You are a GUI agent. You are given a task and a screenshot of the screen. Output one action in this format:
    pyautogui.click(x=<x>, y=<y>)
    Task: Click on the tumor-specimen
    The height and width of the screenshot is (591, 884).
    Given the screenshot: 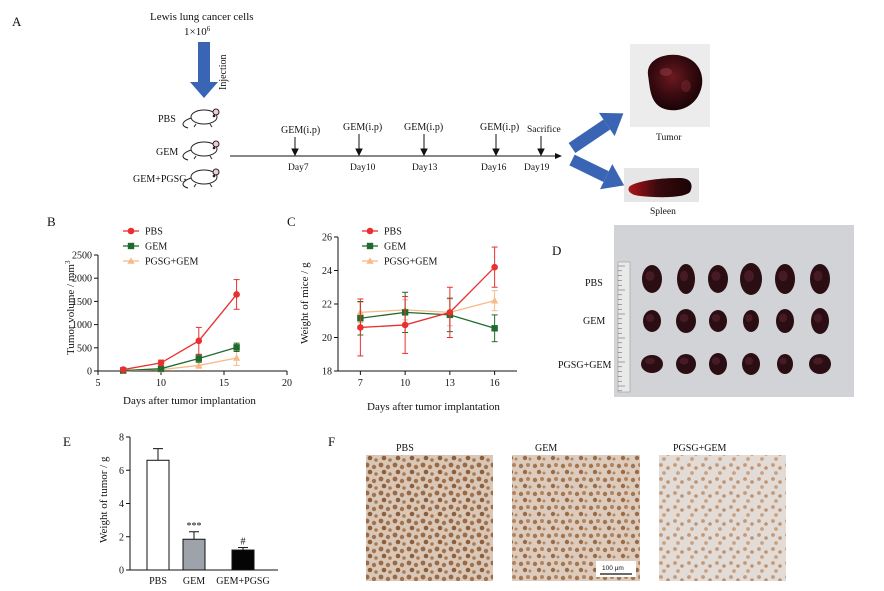 What is the action you would take?
    pyautogui.click(x=652, y=364)
    